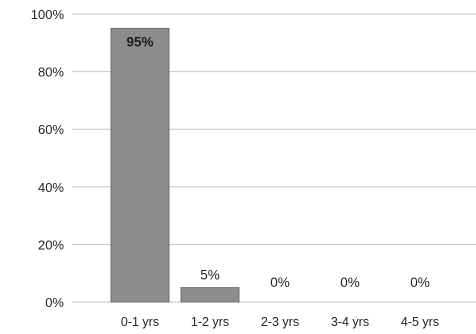 The image size is (476, 334). I want to click on y-tick-label: 40%, so click(51, 187).